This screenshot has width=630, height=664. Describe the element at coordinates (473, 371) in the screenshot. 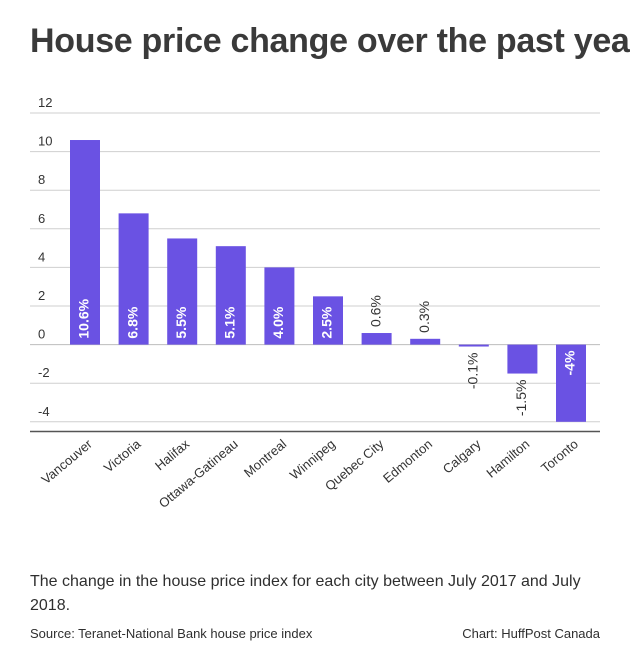

I see `data-label: -0.1%` at that location.